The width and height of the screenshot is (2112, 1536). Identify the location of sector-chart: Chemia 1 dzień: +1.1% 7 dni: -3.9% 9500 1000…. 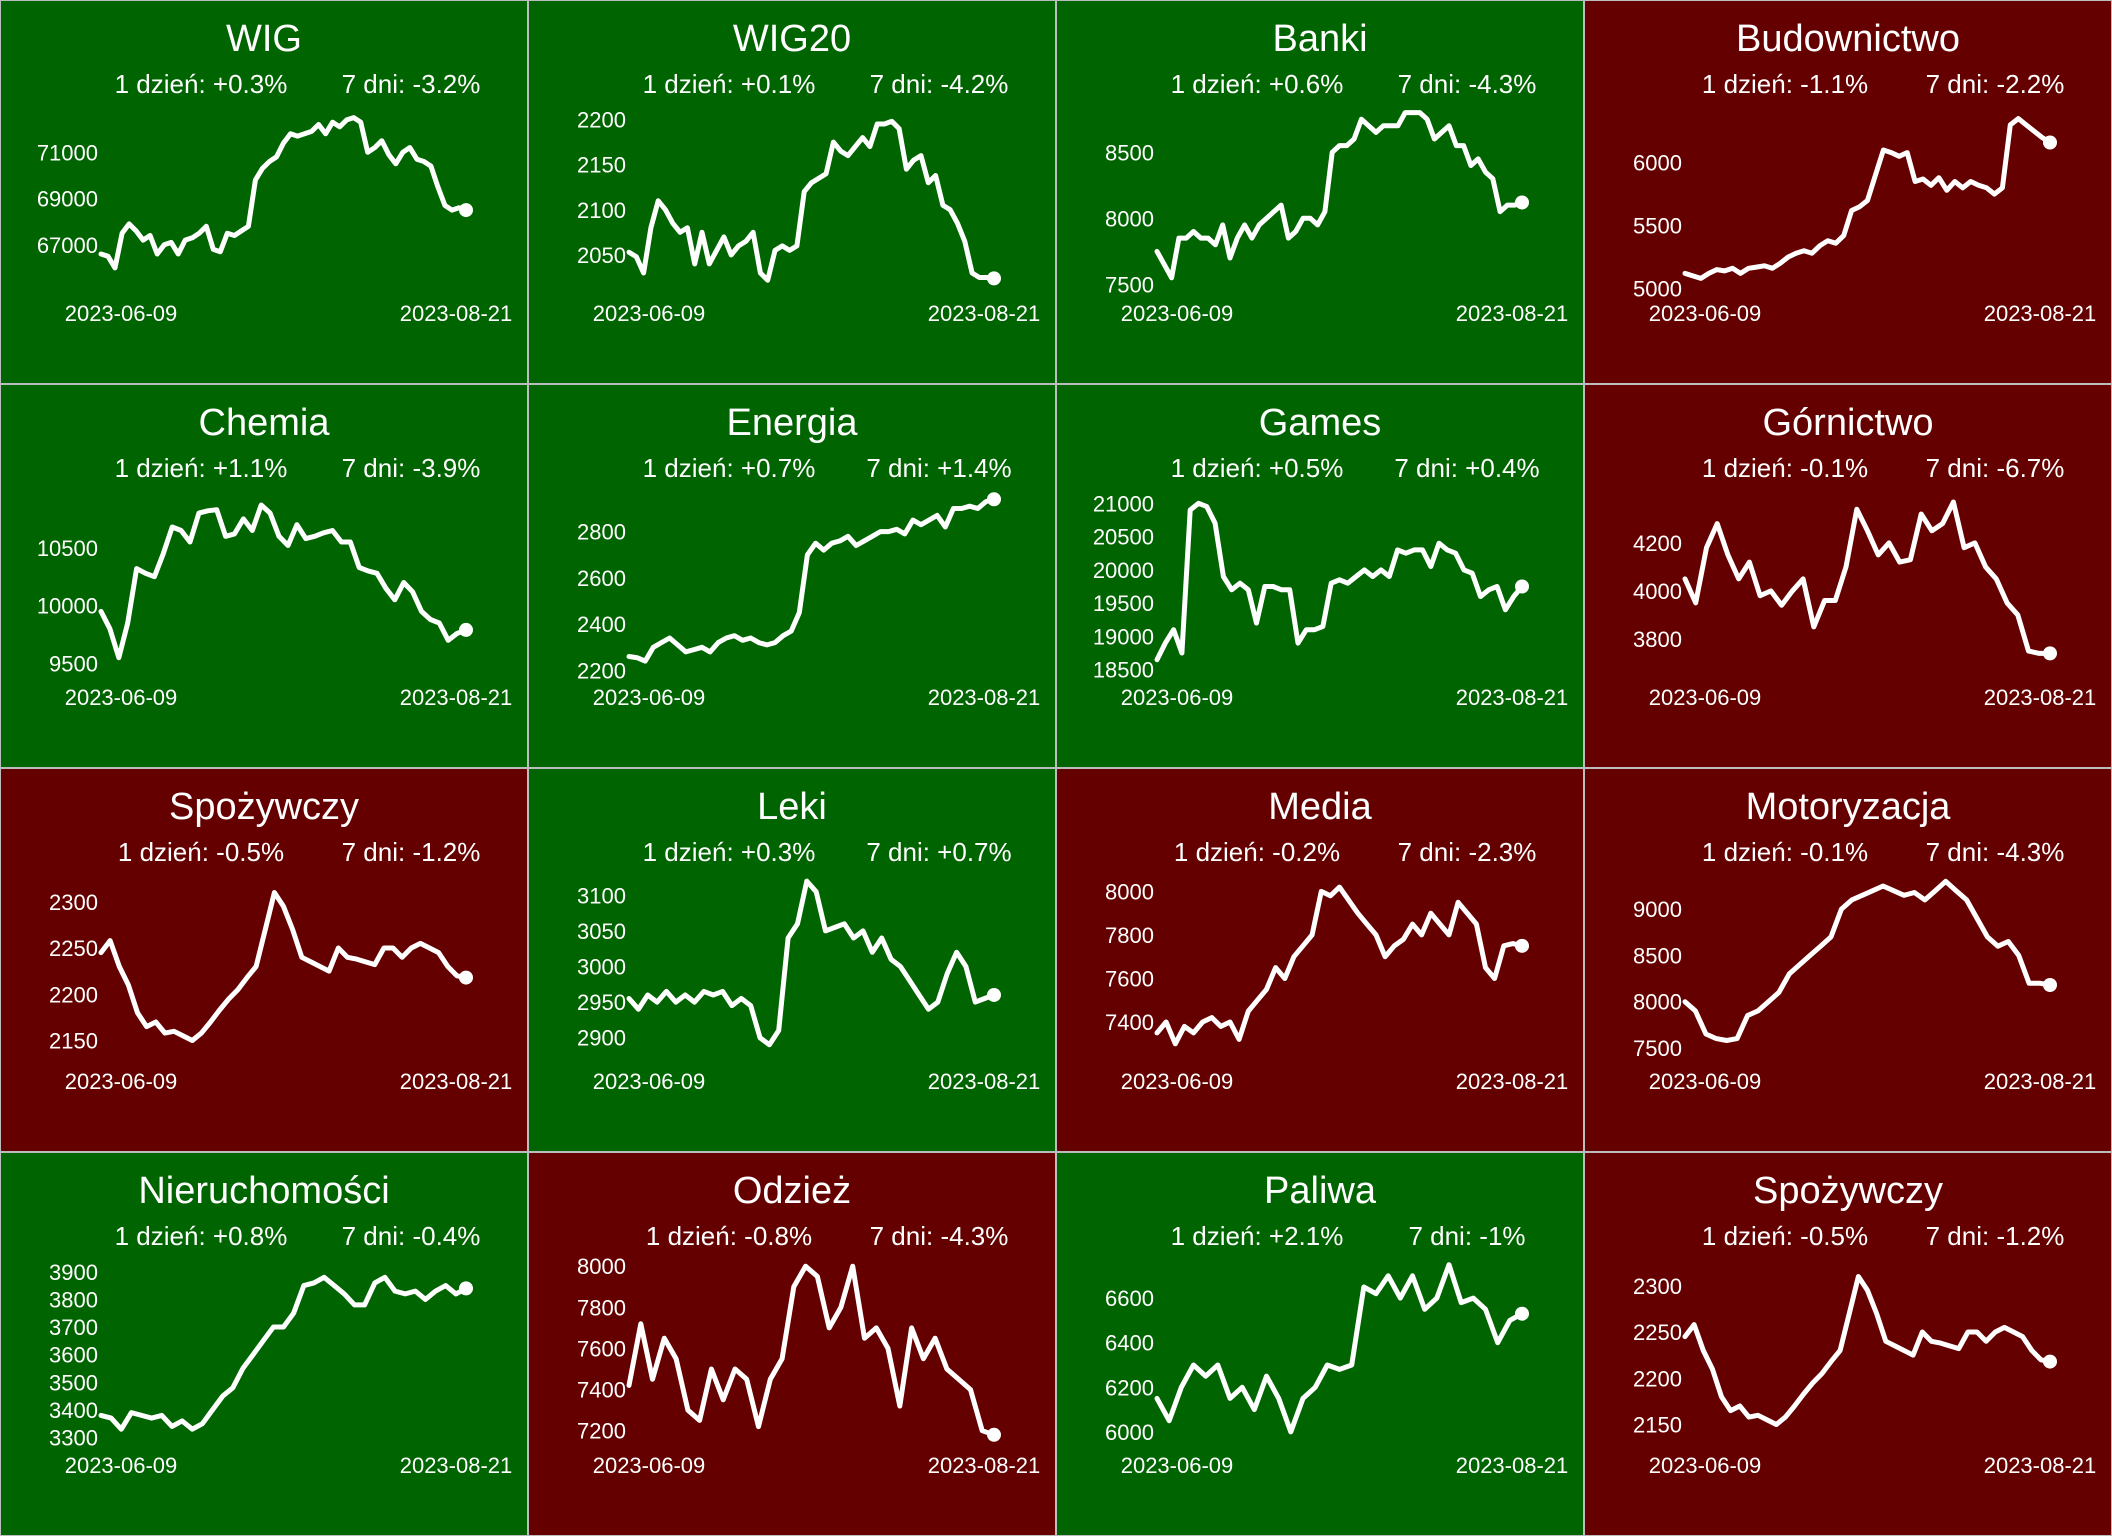
(274, 556).